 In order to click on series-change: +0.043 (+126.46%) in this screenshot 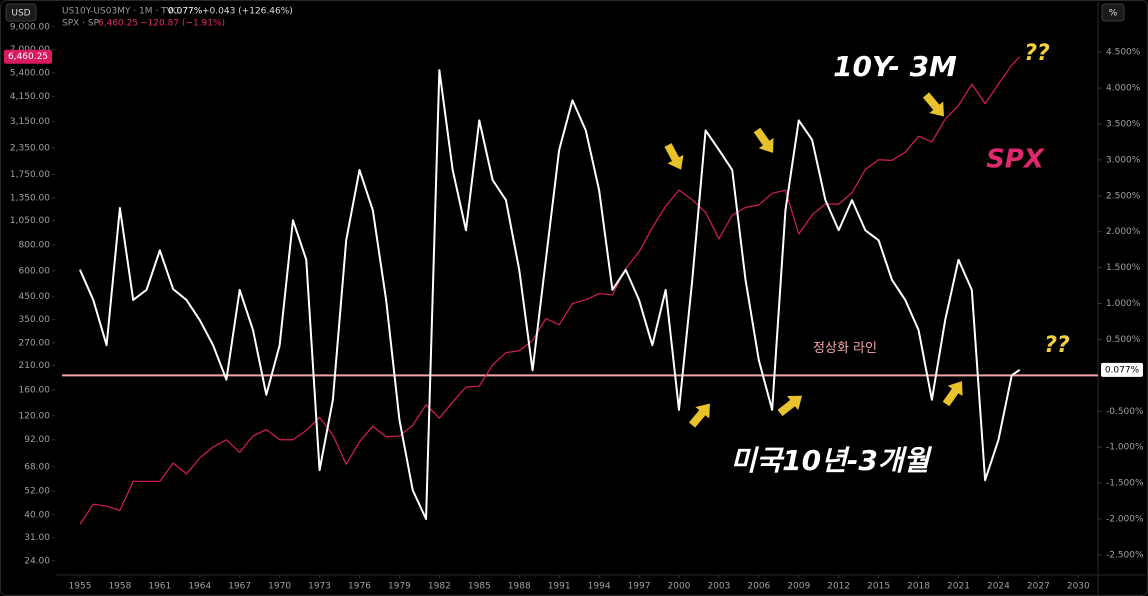, I will do `click(247, 12)`.